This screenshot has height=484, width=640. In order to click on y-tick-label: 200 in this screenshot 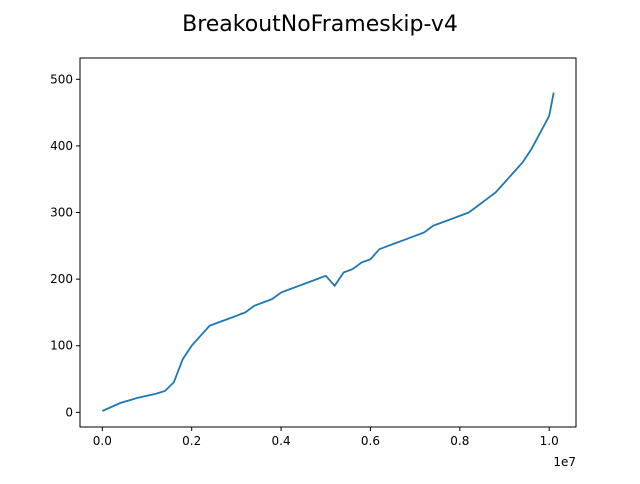, I will do `click(61, 279)`.